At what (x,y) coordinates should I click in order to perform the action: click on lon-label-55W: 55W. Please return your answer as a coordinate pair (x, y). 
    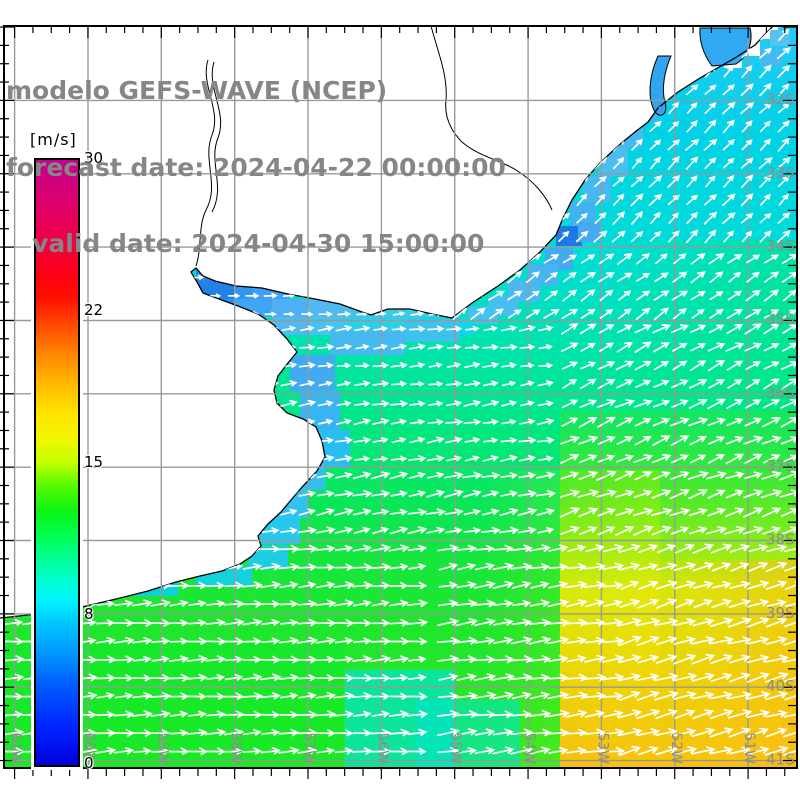
    Looking at the image, I should click on (456, 748).